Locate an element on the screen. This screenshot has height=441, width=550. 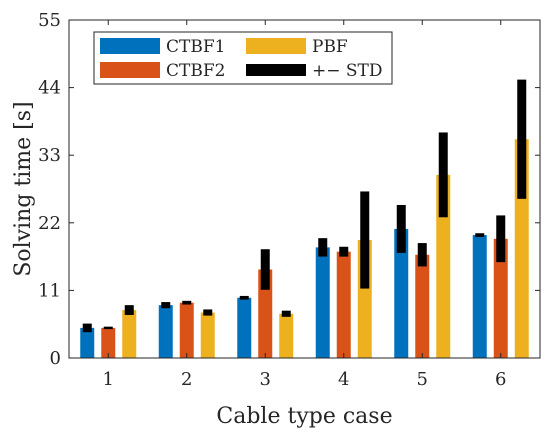
y-tick-label: 11 is located at coordinates (49, 290).